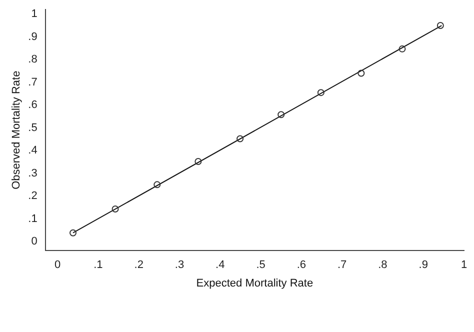 This screenshot has height=332, width=474. What do you see at coordinates (34, 242) in the screenshot?
I see `y-tick-label: 0` at bounding box center [34, 242].